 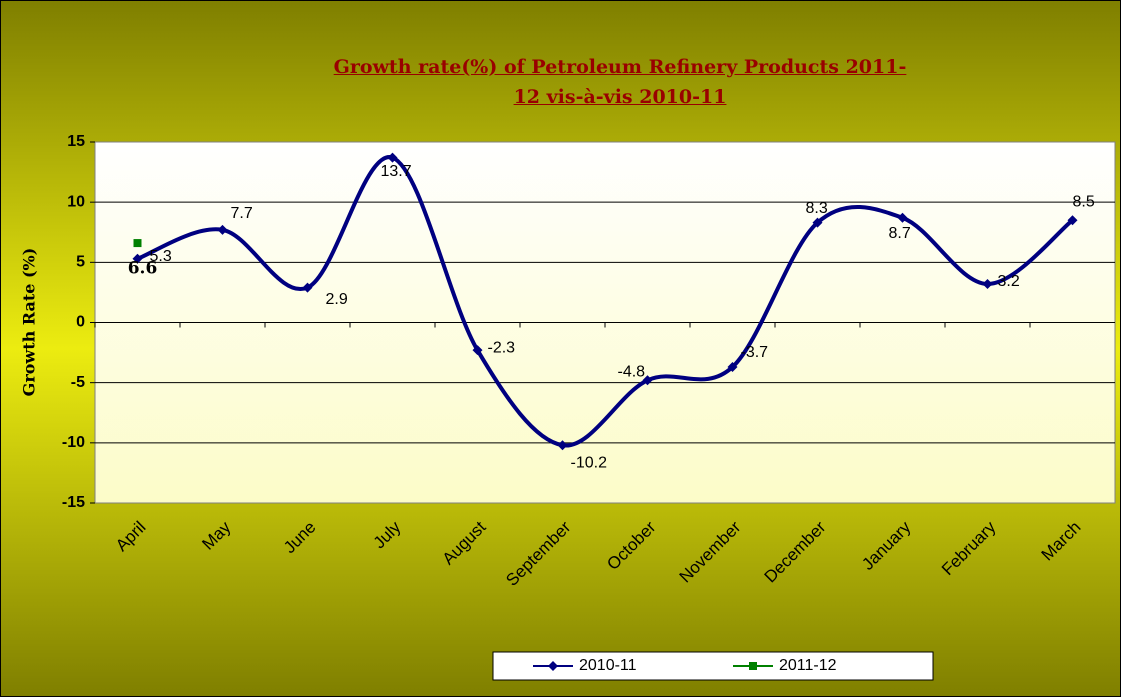 What do you see at coordinates (502, 347) in the screenshot?
I see `data-label: -2.3` at bounding box center [502, 347].